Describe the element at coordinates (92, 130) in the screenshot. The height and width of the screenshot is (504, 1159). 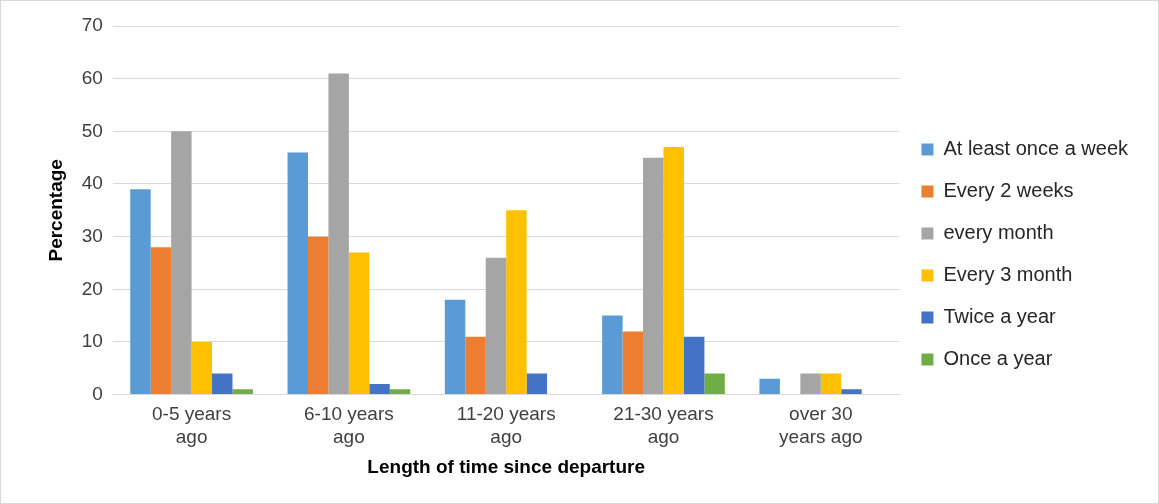
I see `y-tick-label: 50` at that location.